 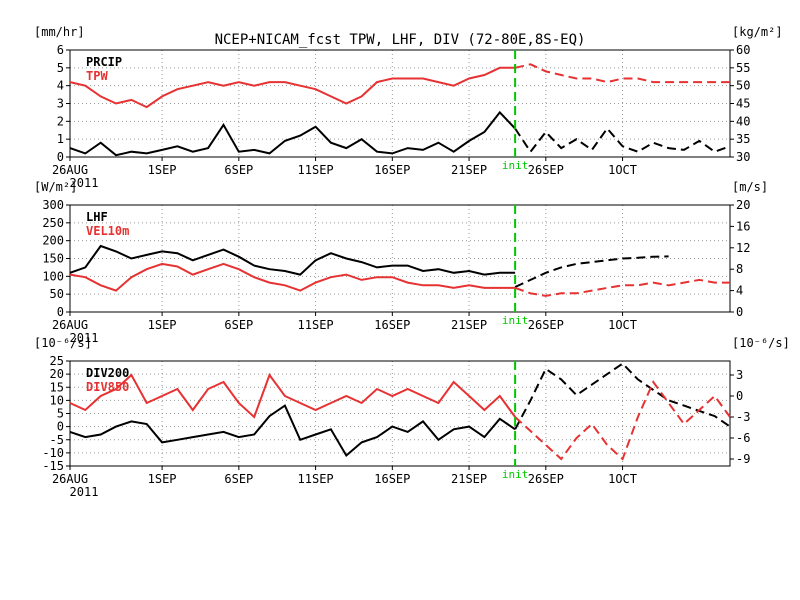 What do you see at coordinates (739, 291) in the screenshot?
I see `right-tick-label: 4` at bounding box center [739, 291].